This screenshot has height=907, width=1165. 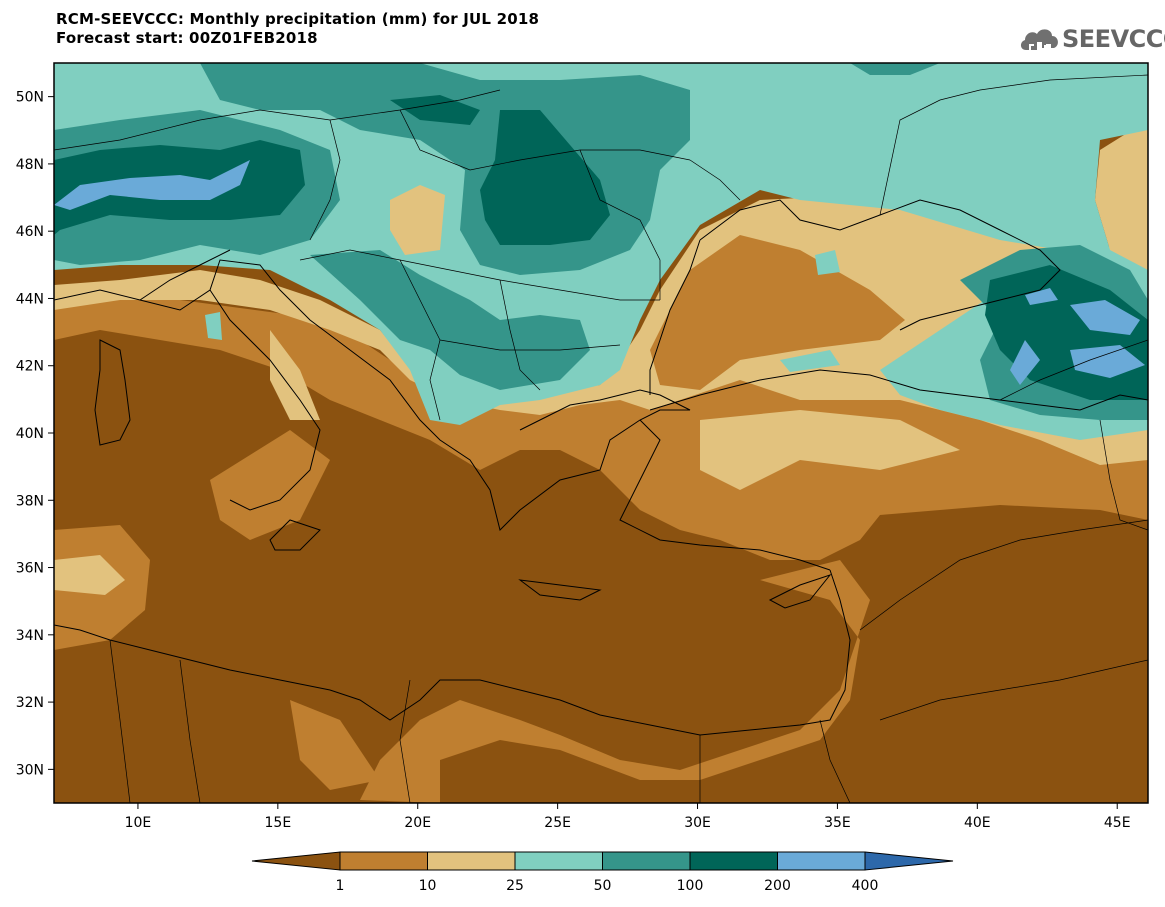 What do you see at coordinates (628, 817) in the screenshot?
I see `longitude-axis: 10E 15E 20E 25E 30E 35E 40E 45E` at bounding box center [628, 817].